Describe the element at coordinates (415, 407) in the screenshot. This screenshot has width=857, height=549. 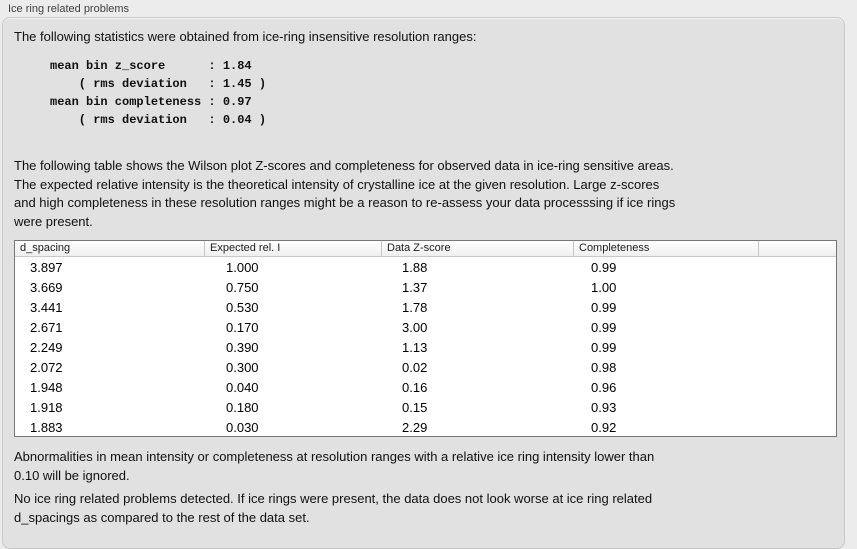
I see `cell-data-z-score: 0.15` at that location.